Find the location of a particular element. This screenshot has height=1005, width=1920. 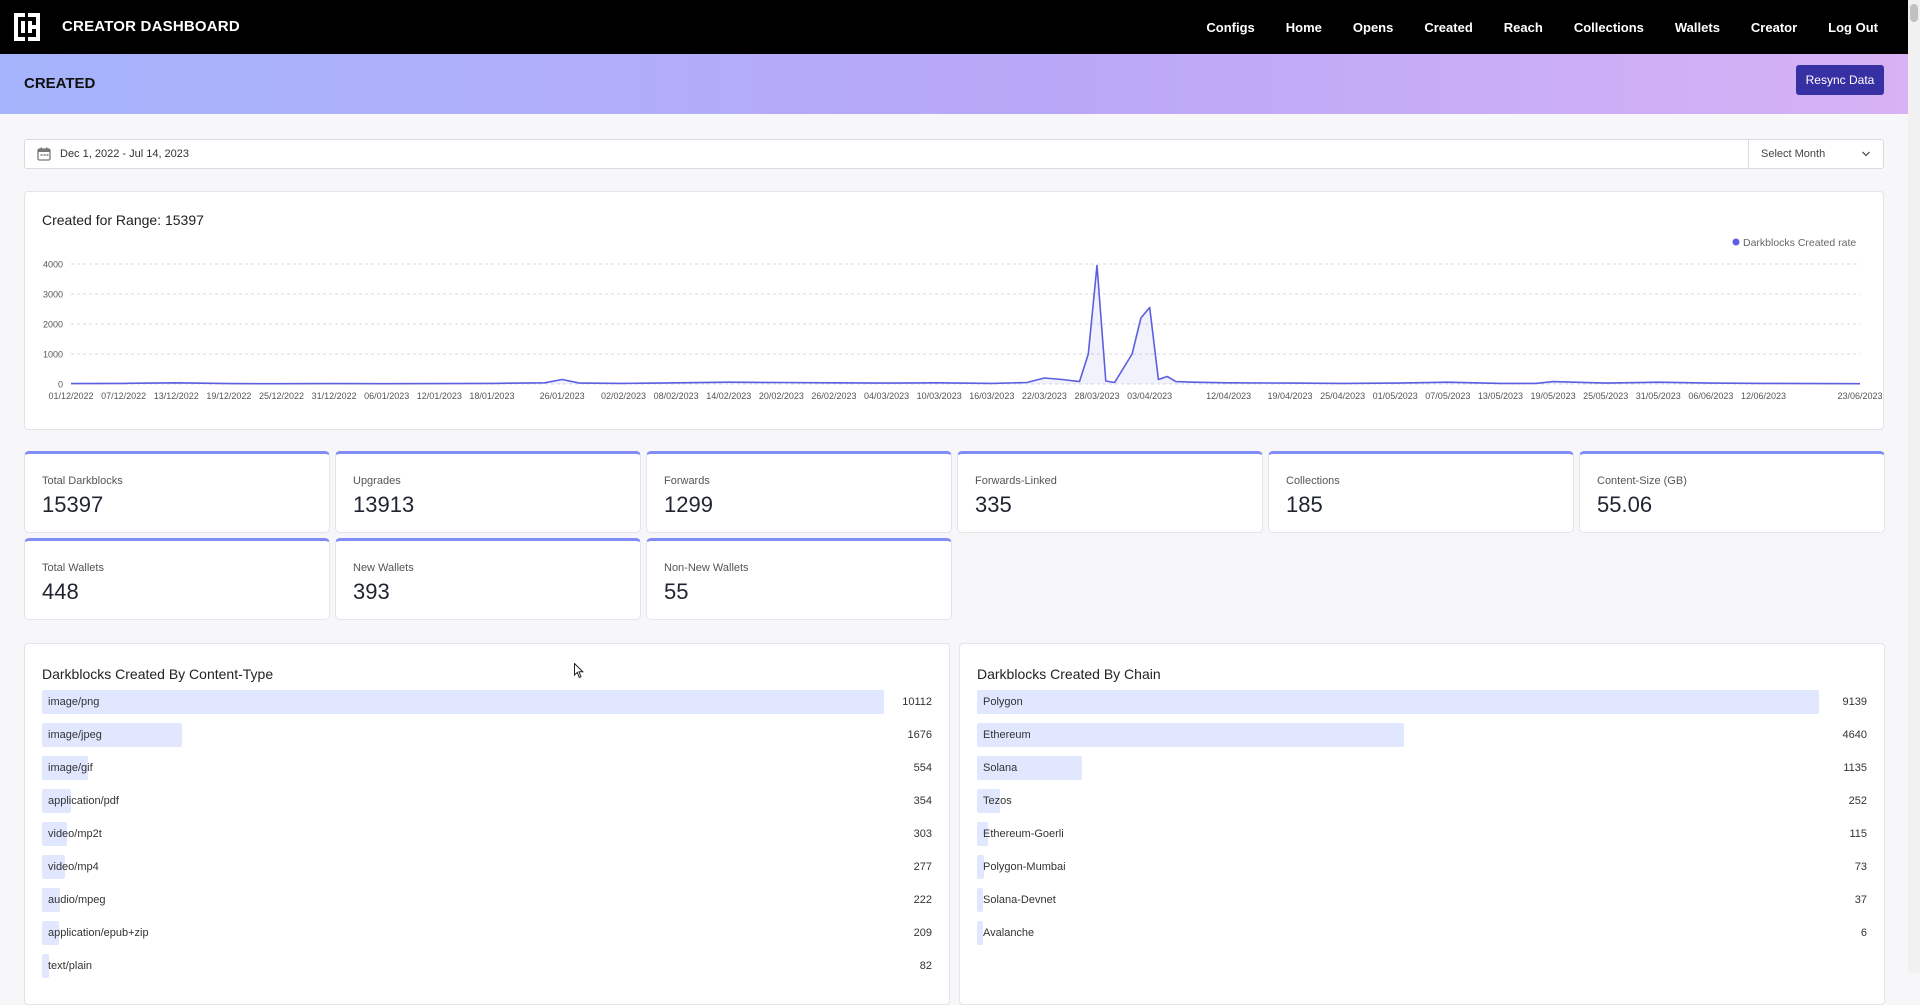

nav-created: Created is located at coordinates (1448, 27).